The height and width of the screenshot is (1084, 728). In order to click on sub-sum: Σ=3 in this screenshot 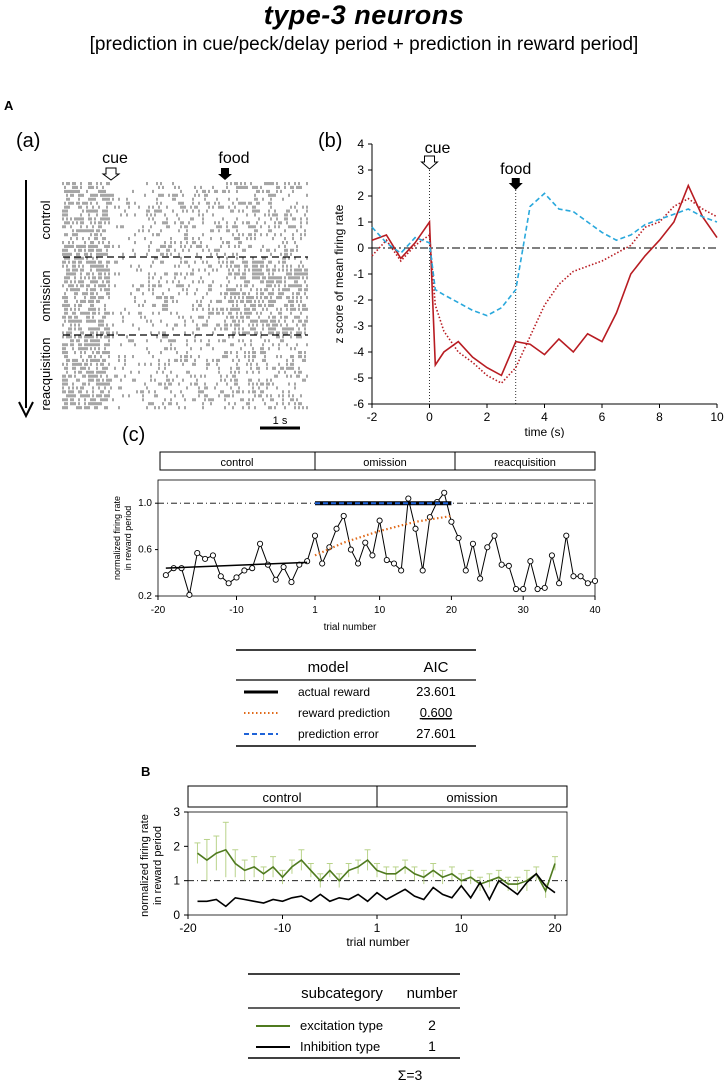, I will do `click(410, 1074)`.